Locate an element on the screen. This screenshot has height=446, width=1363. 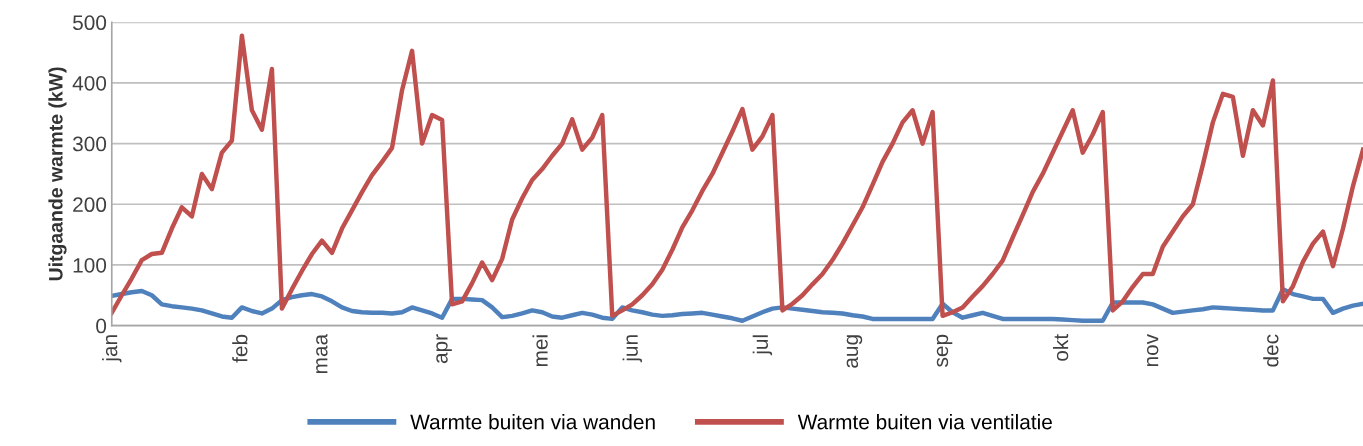
legend-label: Warmte buiten via ventilatie is located at coordinates (924, 422).